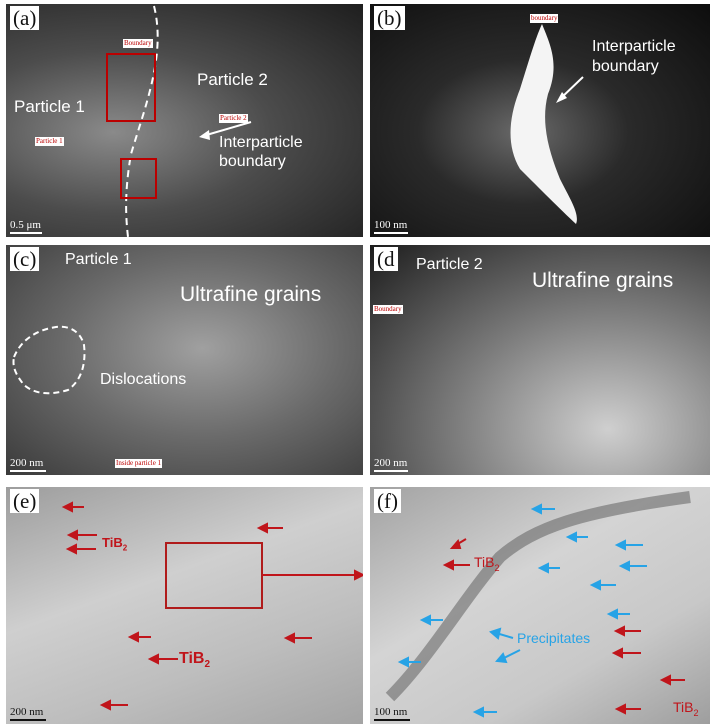 This screenshot has width=716, height=728. Describe the element at coordinates (25, 501) in the screenshot. I see `panel-e-label: (e)` at that location.